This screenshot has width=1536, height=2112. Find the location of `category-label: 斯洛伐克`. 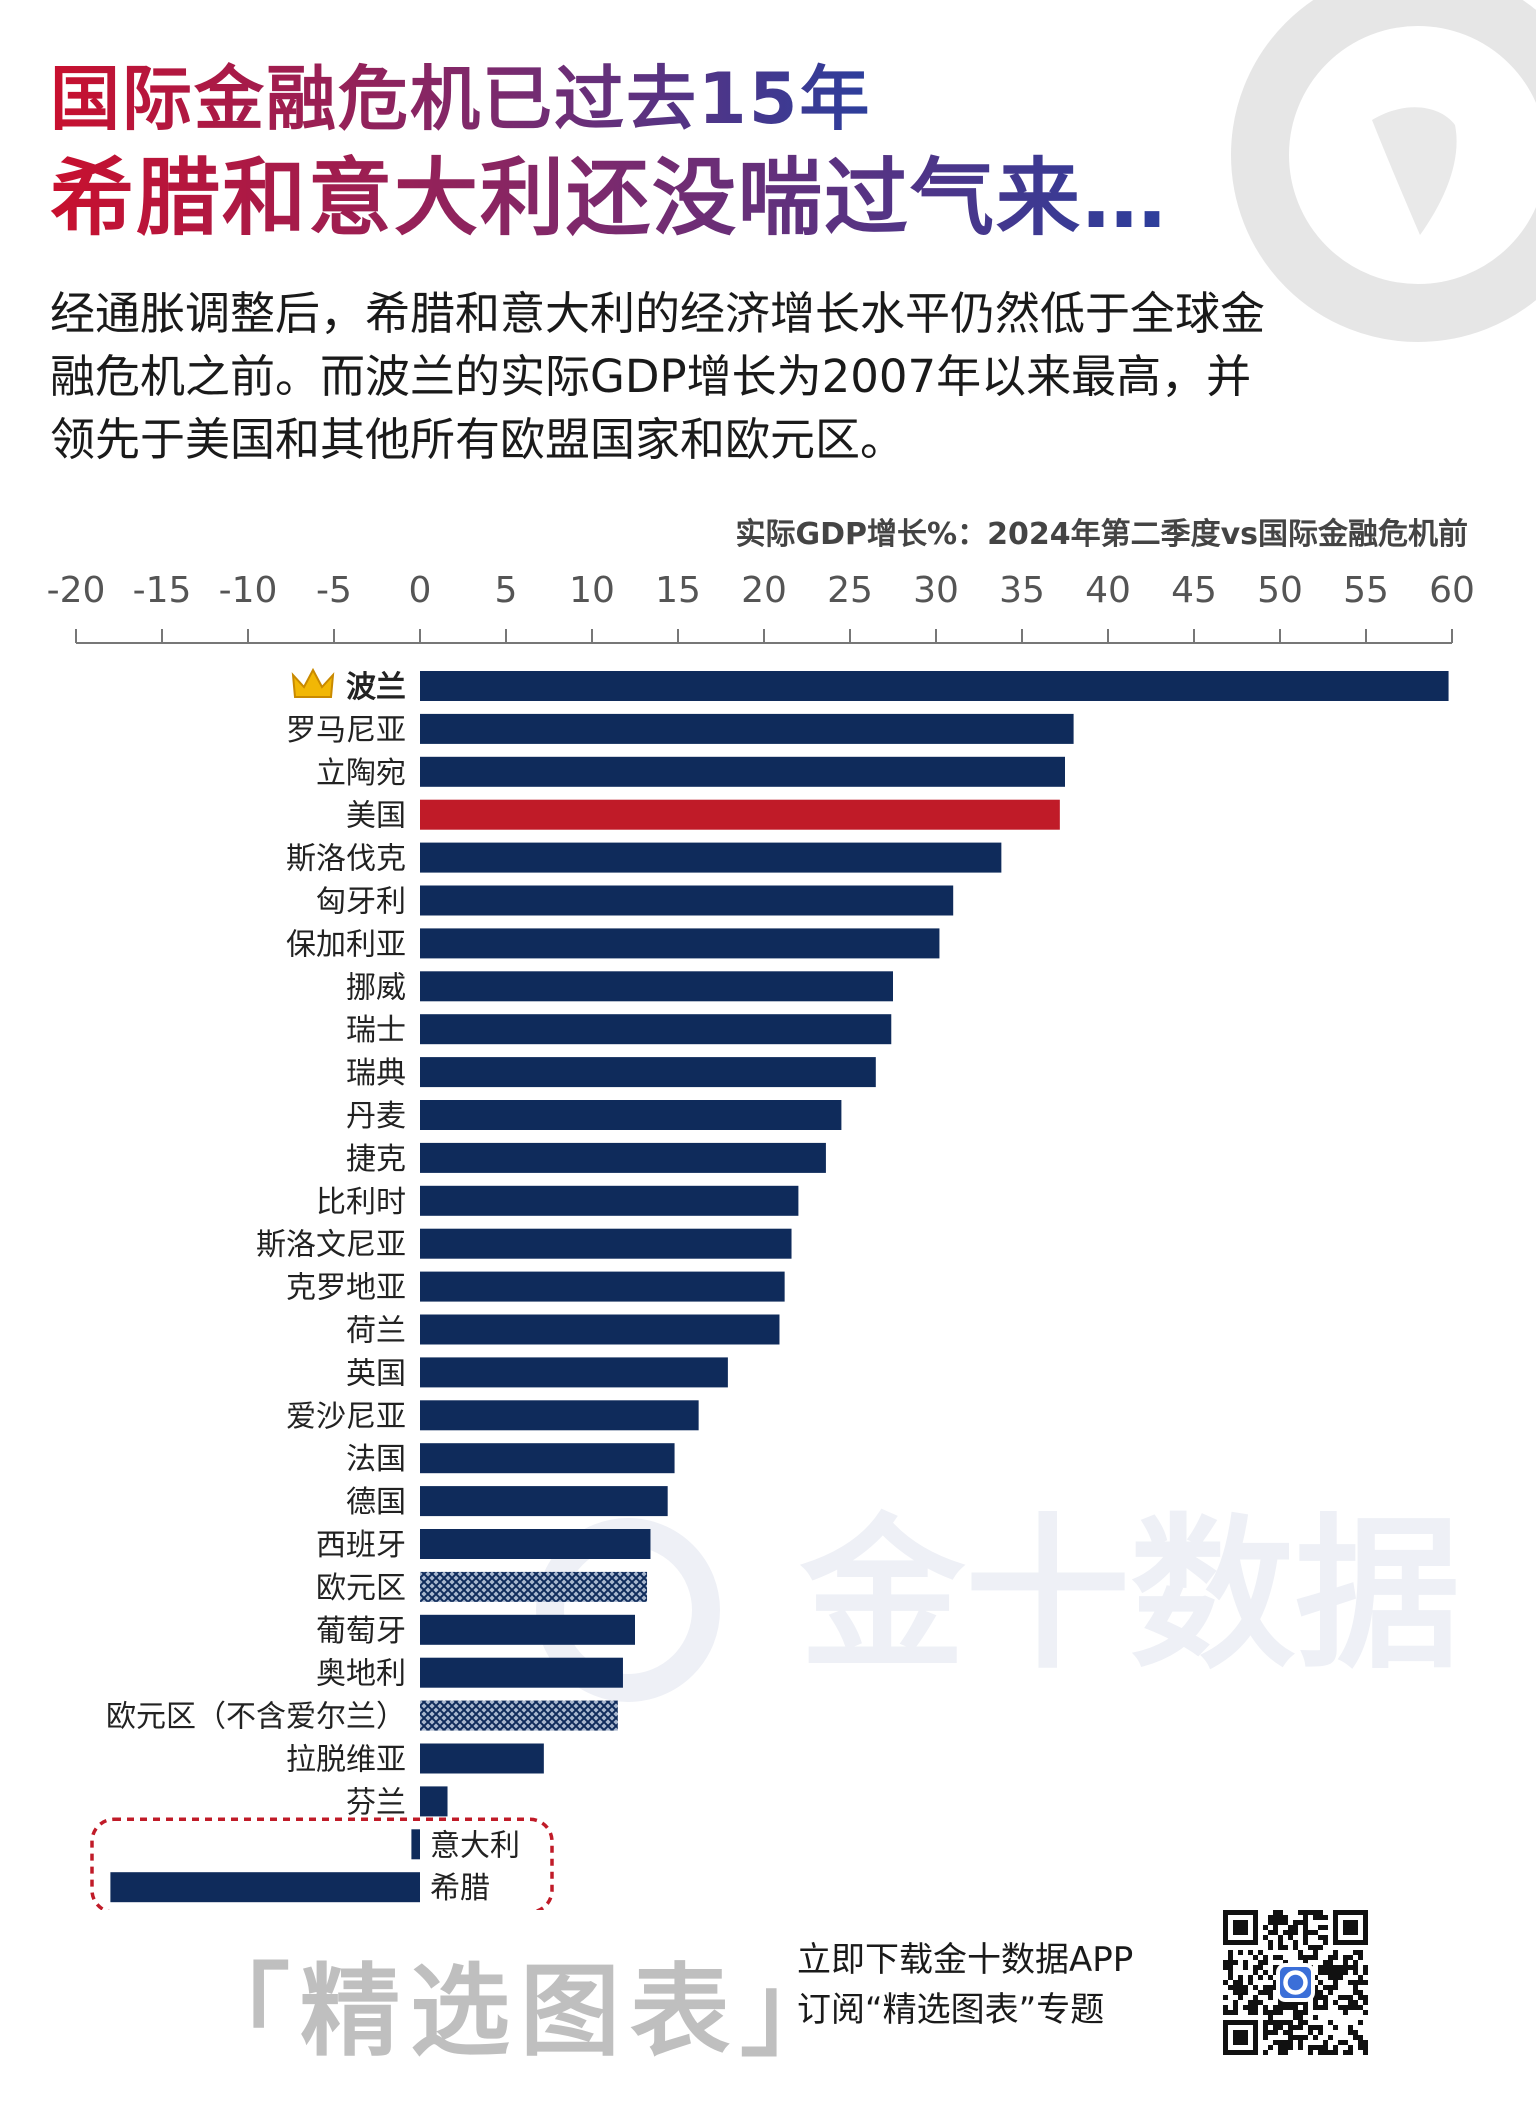

category-label: 斯洛伐克 is located at coordinates (346, 859).